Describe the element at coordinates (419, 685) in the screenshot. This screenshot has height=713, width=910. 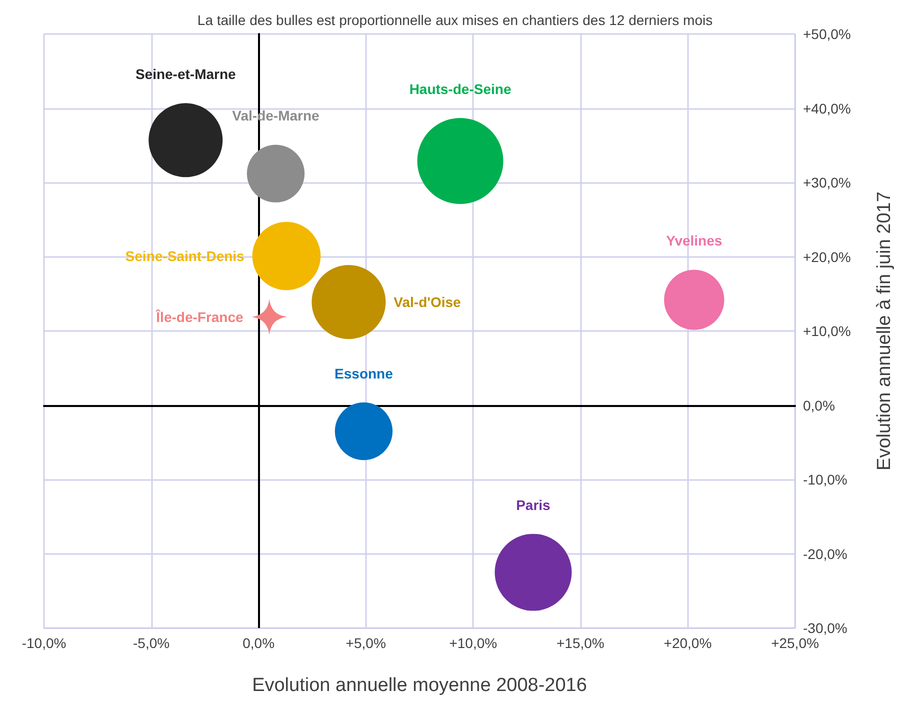
I see `x-axis-title: Evolution annuelle moyenne 2008-2016` at that location.